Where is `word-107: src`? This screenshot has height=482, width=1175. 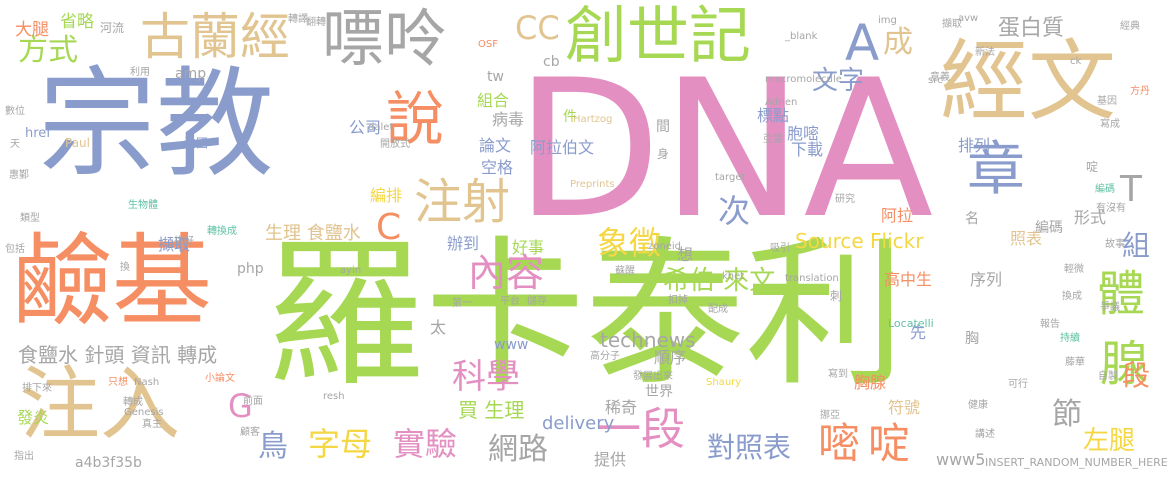 word-107: src is located at coordinates (935, 80).